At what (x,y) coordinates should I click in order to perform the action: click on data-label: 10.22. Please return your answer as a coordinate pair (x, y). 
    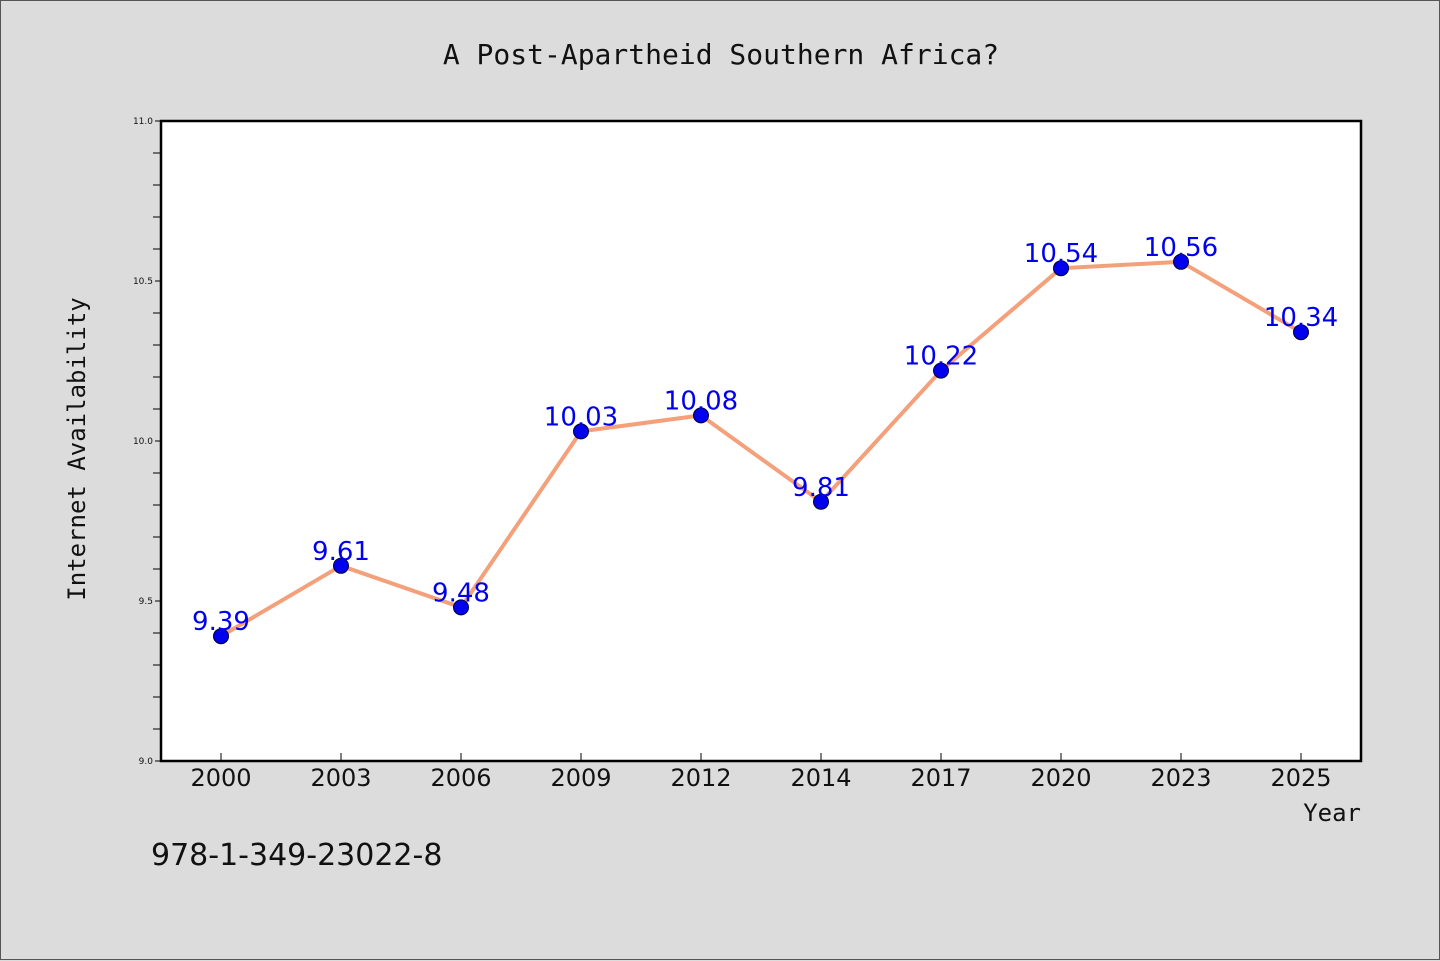
    Looking at the image, I should click on (941, 357).